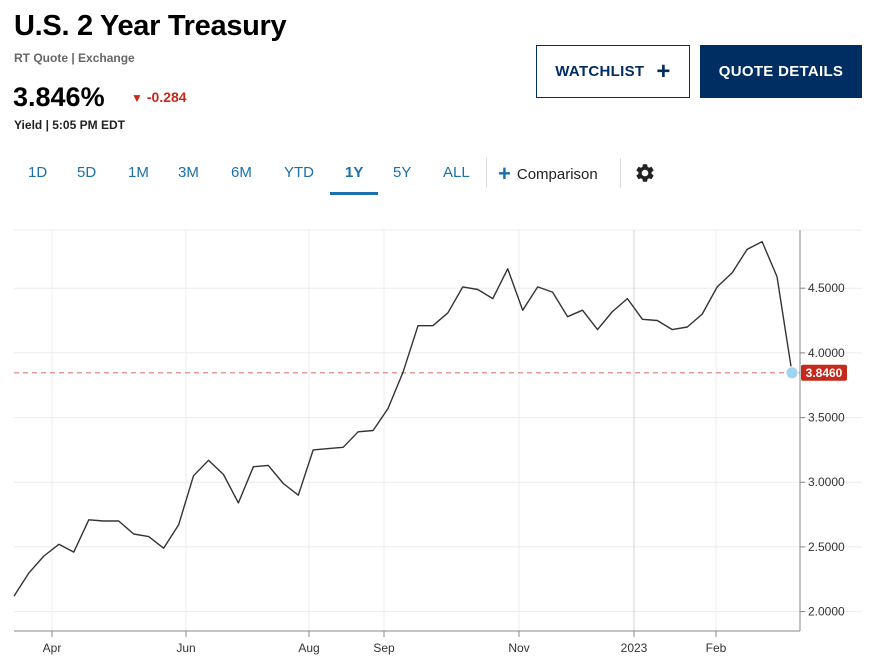 The image size is (875, 670). What do you see at coordinates (188, 172) in the screenshot?
I see `tab-3m: 3M` at bounding box center [188, 172].